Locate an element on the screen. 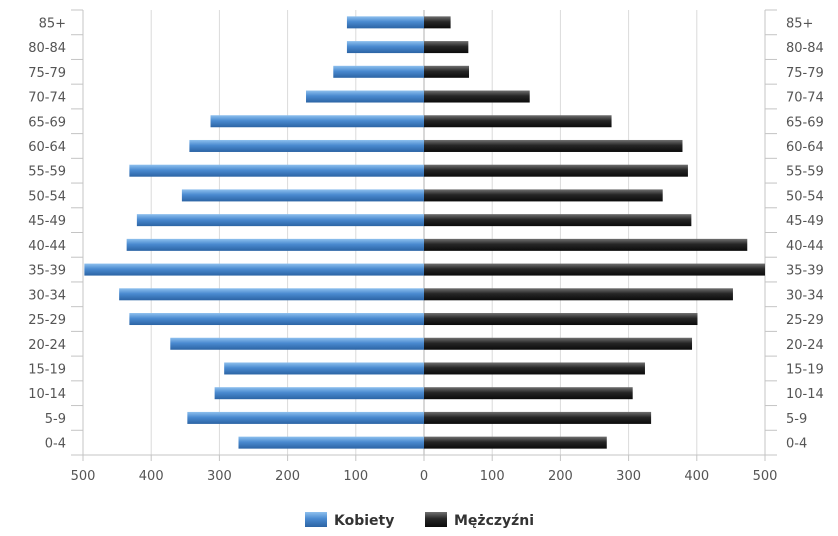 The image size is (838, 536). legend-item-kobiety: Kobiety is located at coordinates (349, 520).